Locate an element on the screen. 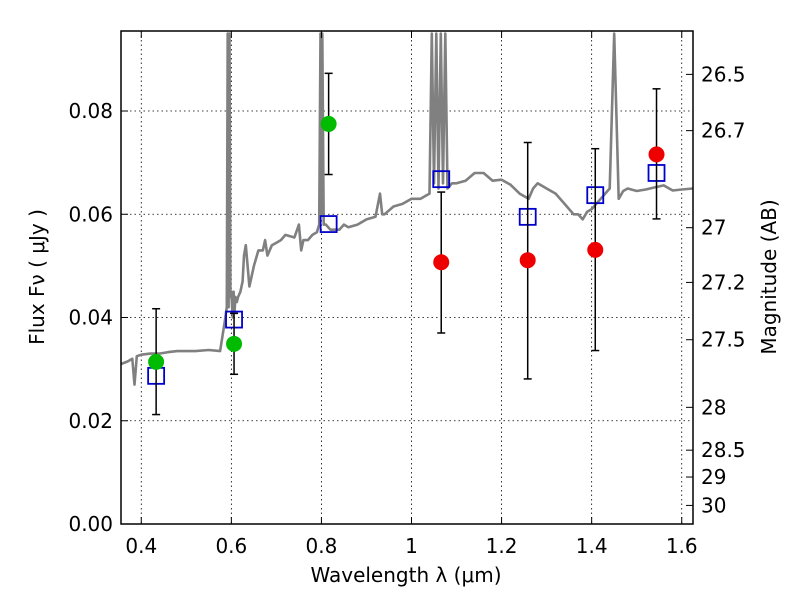 The height and width of the screenshot is (600, 800). y-axis-label: Flux Fν ( μJy ) is located at coordinates (37, 277).